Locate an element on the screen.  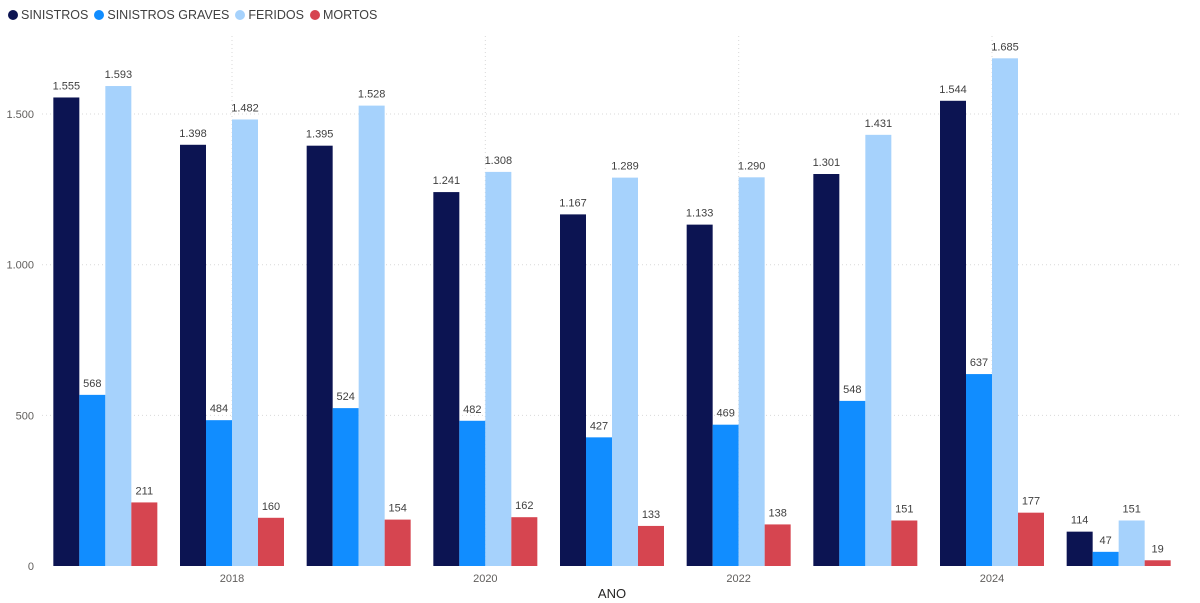
data-label: 524 is located at coordinates (345, 397).